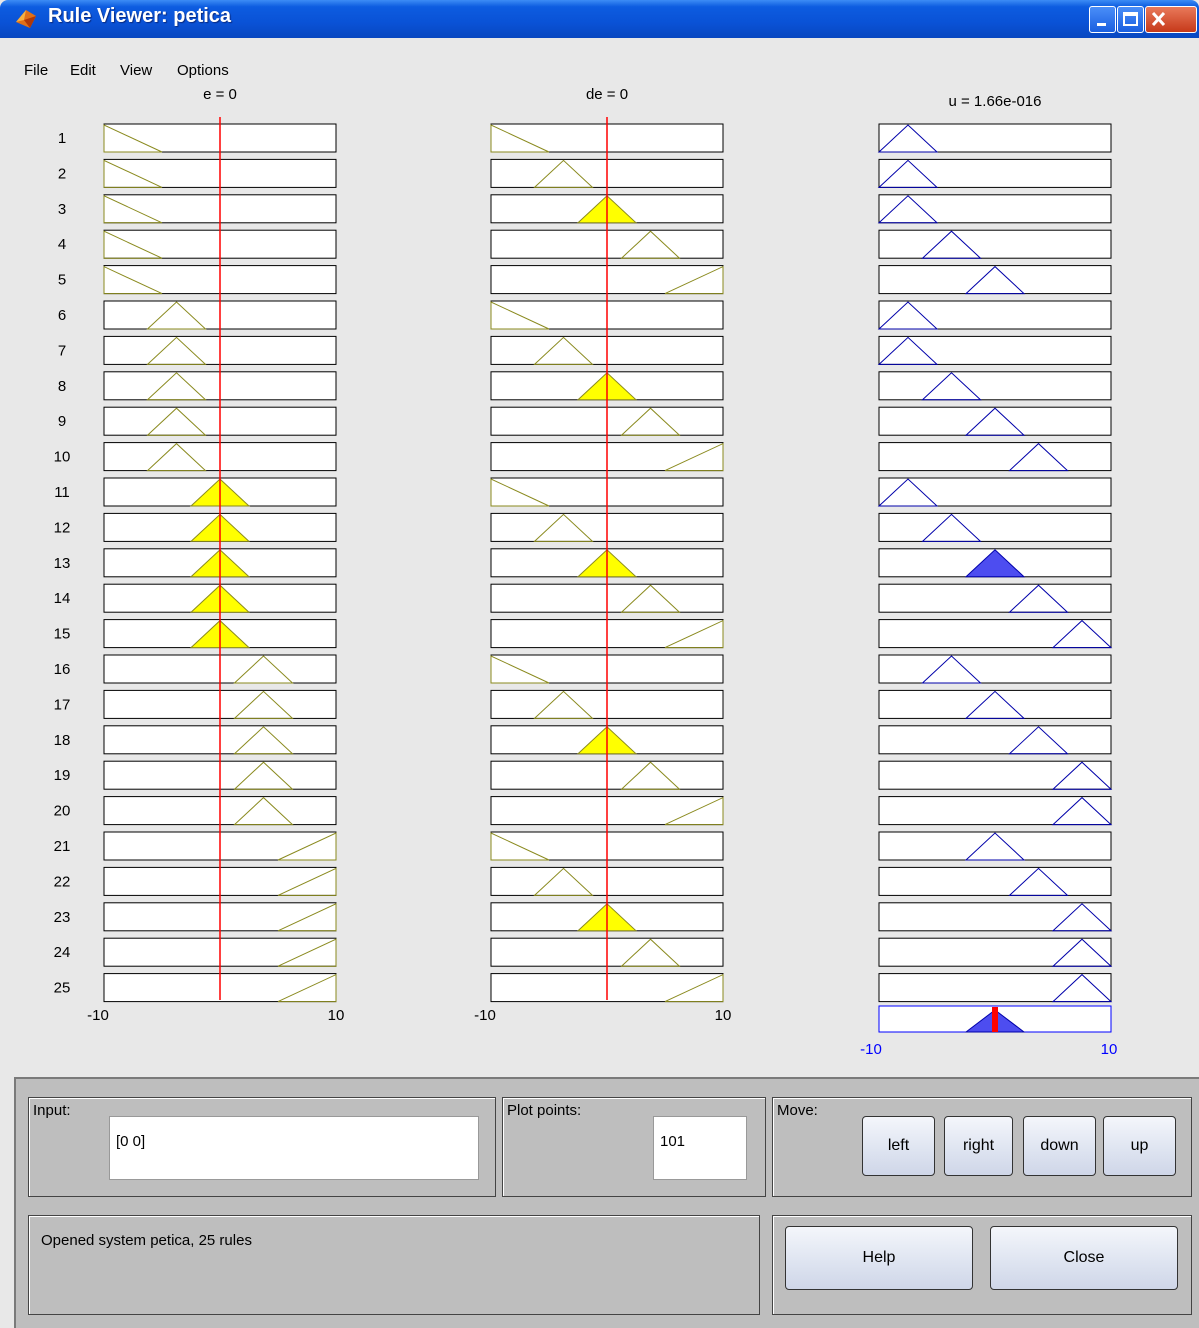  Describe the element at coordinates (1171, 19) in the screenshot. I see `window-close-button` at that location.